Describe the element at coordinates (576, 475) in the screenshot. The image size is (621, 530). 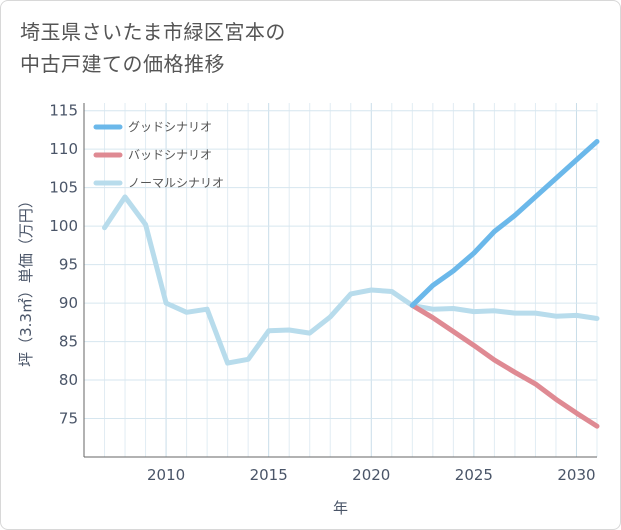
I see `x-tick-label-2030: 2030` at that location.